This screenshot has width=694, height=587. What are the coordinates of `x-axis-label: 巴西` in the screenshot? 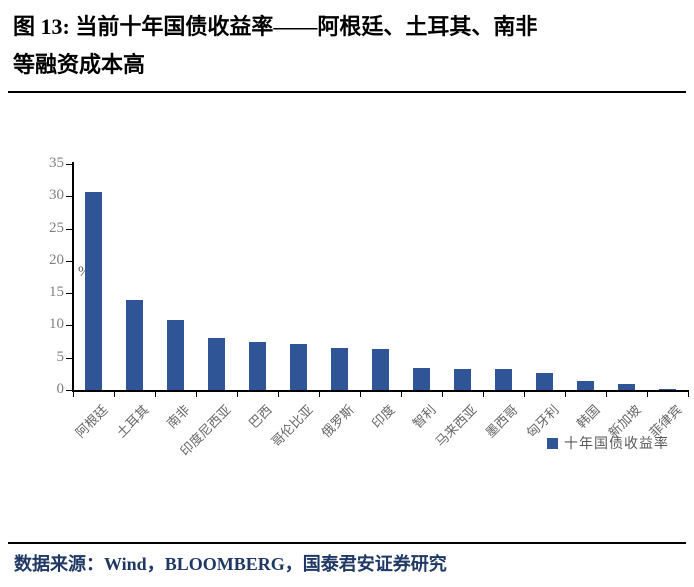 It's located at (261, 417).